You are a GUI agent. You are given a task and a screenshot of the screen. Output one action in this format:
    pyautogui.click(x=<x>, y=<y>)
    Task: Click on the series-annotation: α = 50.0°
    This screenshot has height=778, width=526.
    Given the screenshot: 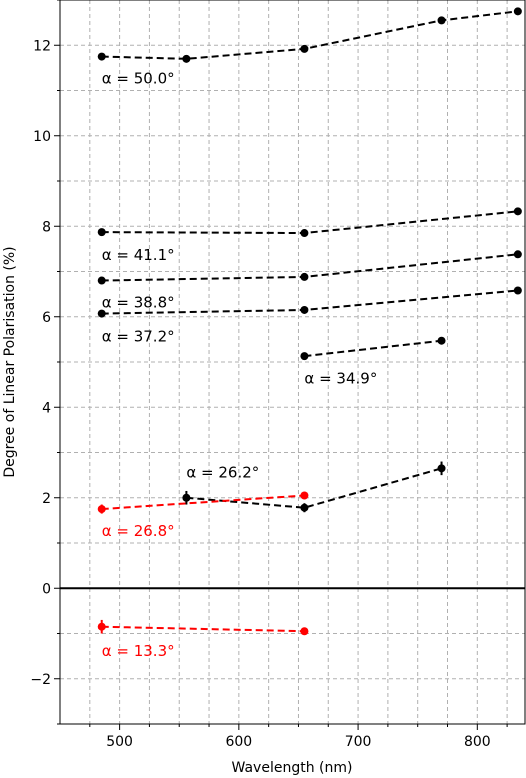 What is the action you would take?
    pyautogui.click(x=138, y=79)
    